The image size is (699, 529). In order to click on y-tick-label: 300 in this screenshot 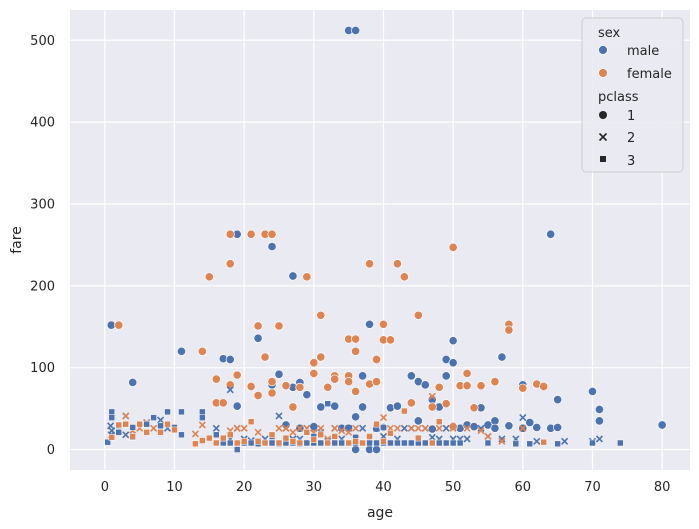, I will do `click(42, 204)`.